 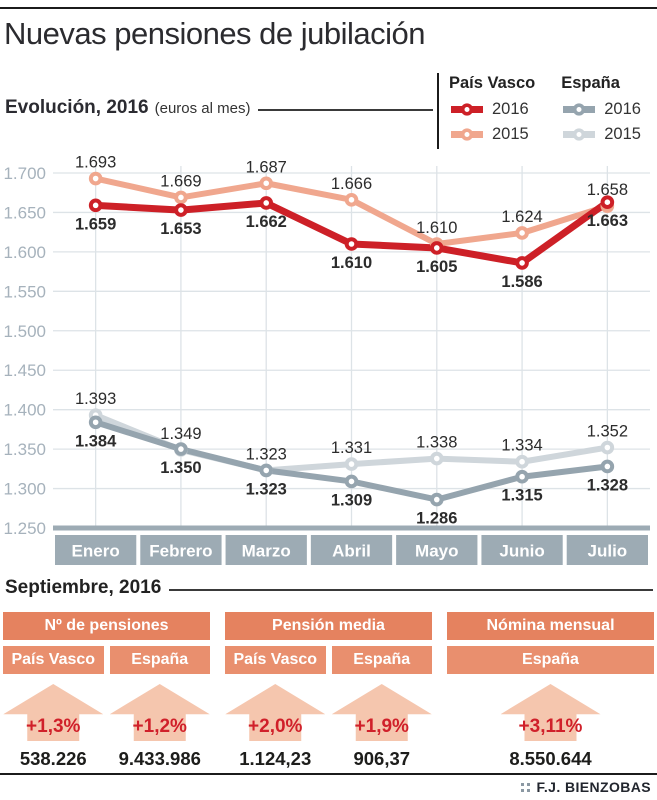 What do you see at coordinates (275, 726) in the screenshot?
I see `change-percent: +2,0%` at bounding box center [275, 726].